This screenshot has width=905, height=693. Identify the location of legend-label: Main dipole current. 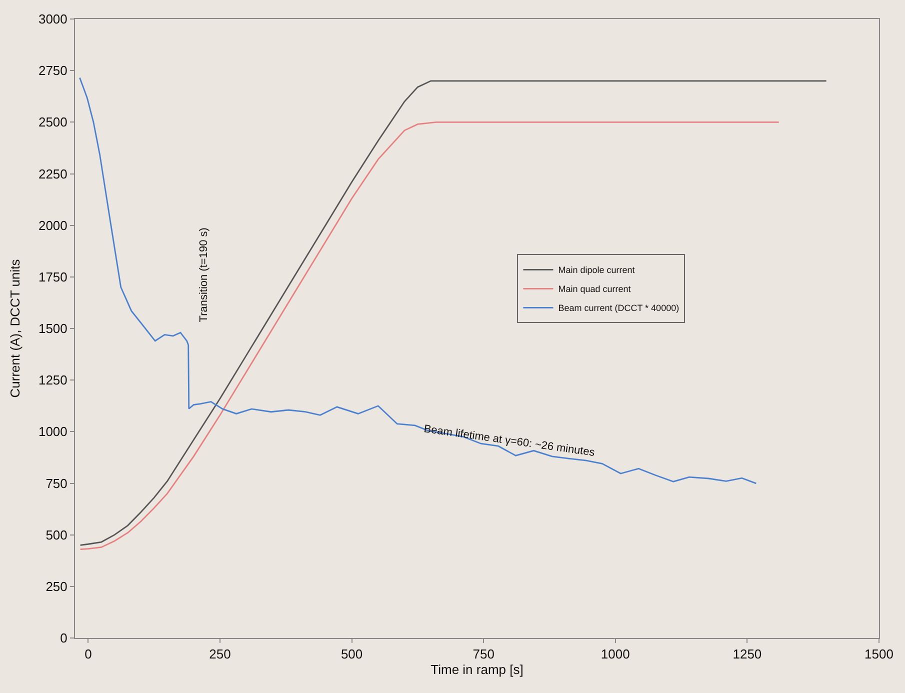
(597, 270).